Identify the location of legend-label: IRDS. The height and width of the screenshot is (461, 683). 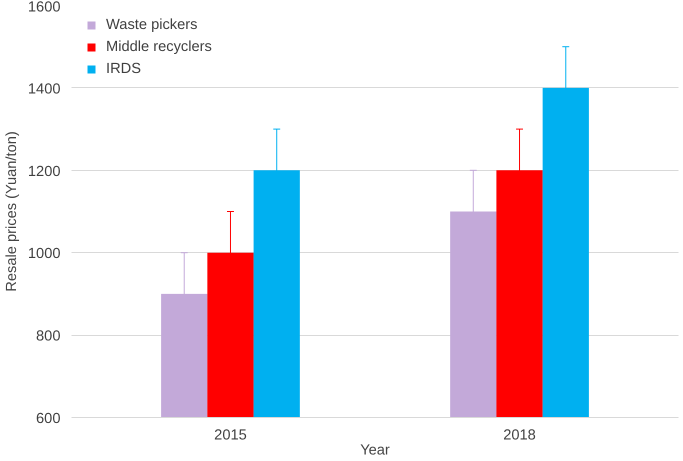
(124, 69).